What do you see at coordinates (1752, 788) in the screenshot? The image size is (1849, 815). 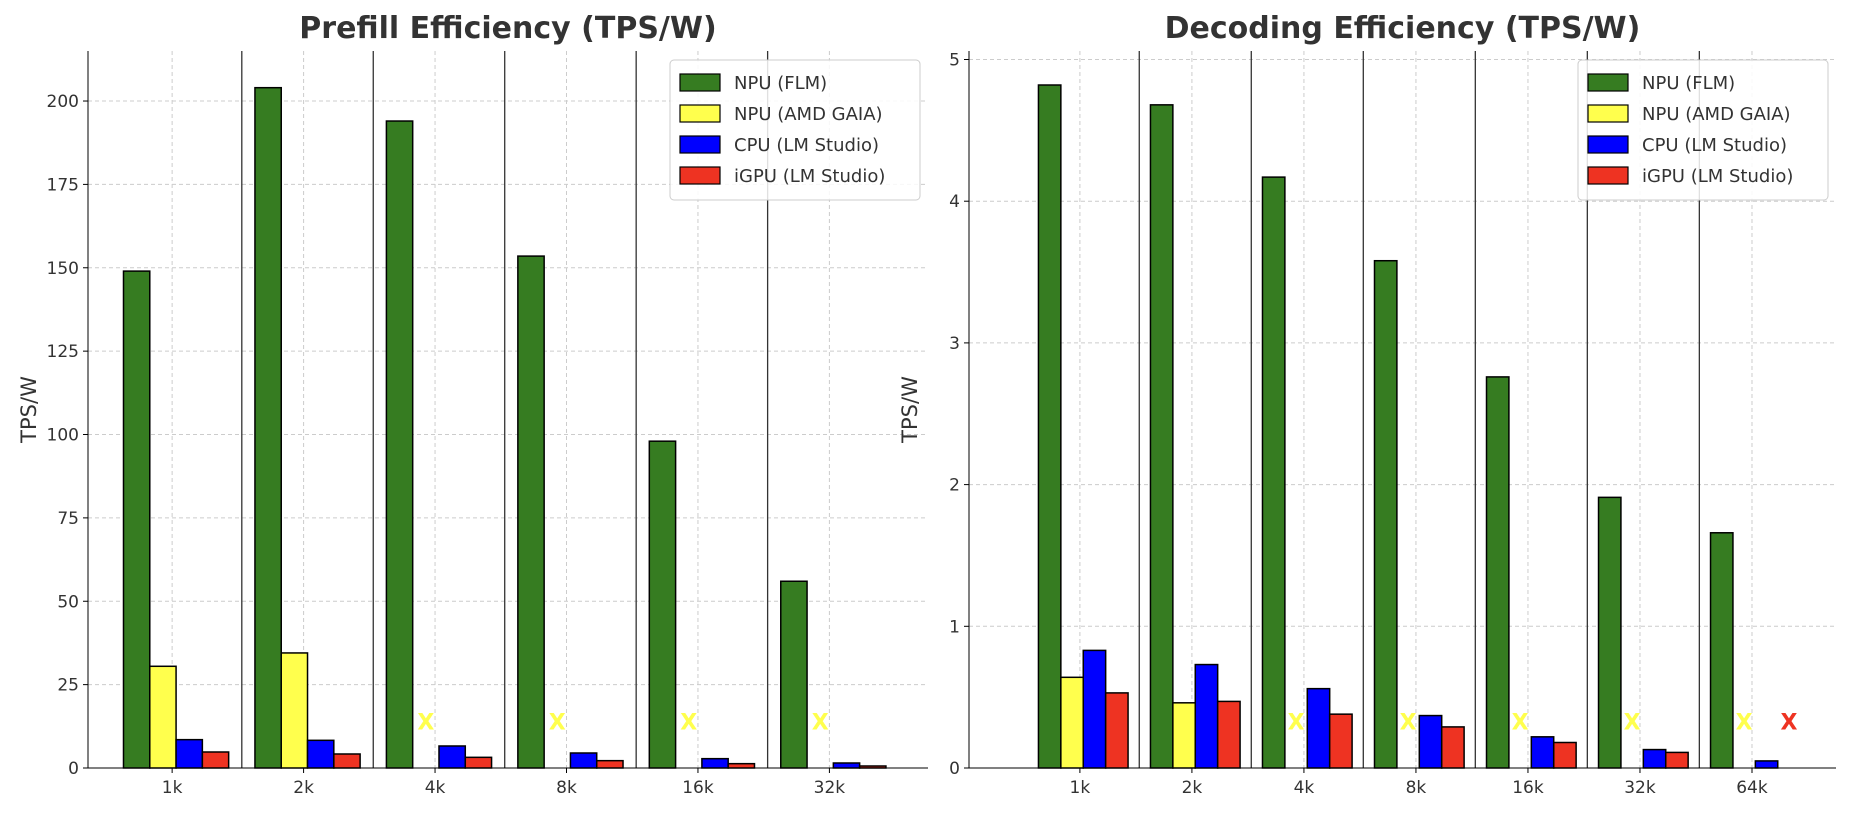 I see `x-tick-label: 64k` at bounding box center [1752, 788].